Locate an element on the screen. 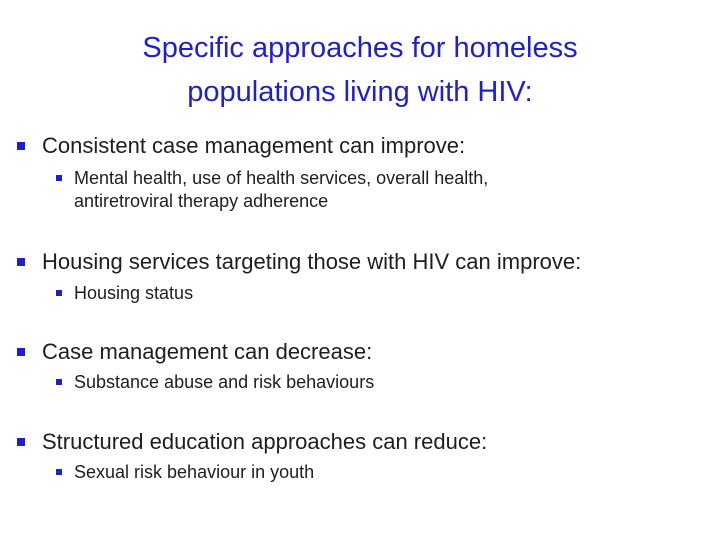 This screenshot has height=540, width=720. sub-bullet-mental-health-cont: antiretroviral therapy adherence is located at coordinates (201, 201).